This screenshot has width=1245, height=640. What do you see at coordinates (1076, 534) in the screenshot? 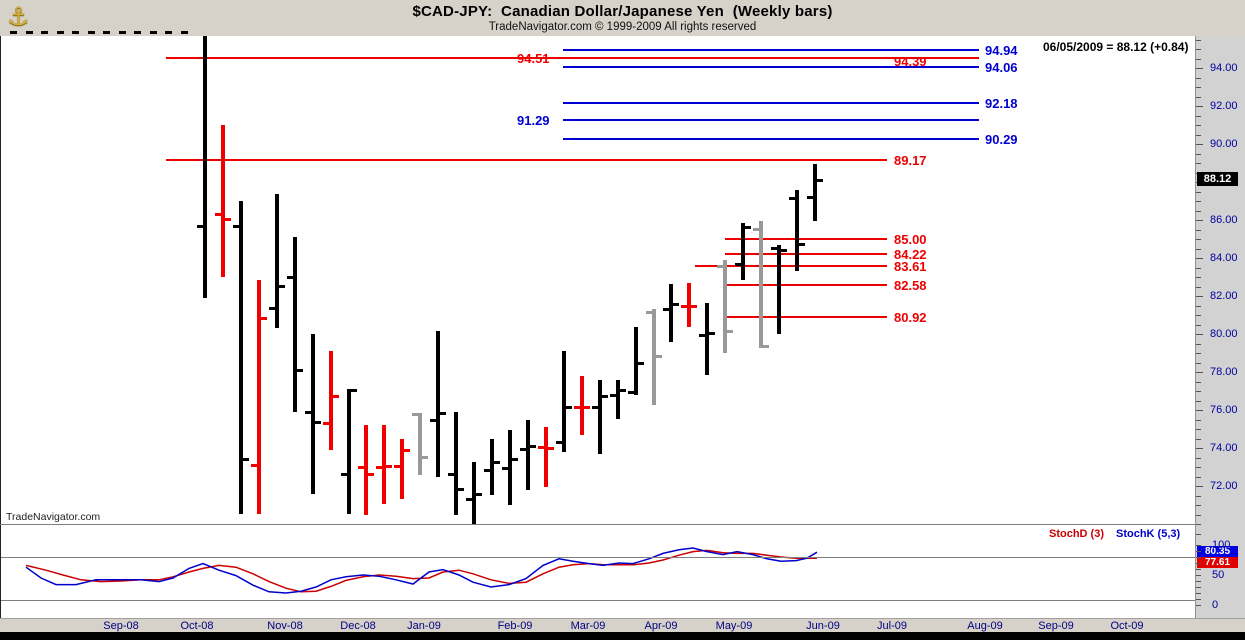
I see `stochd-legend-label: StochD (3)` at bounding box center [1076, 534].